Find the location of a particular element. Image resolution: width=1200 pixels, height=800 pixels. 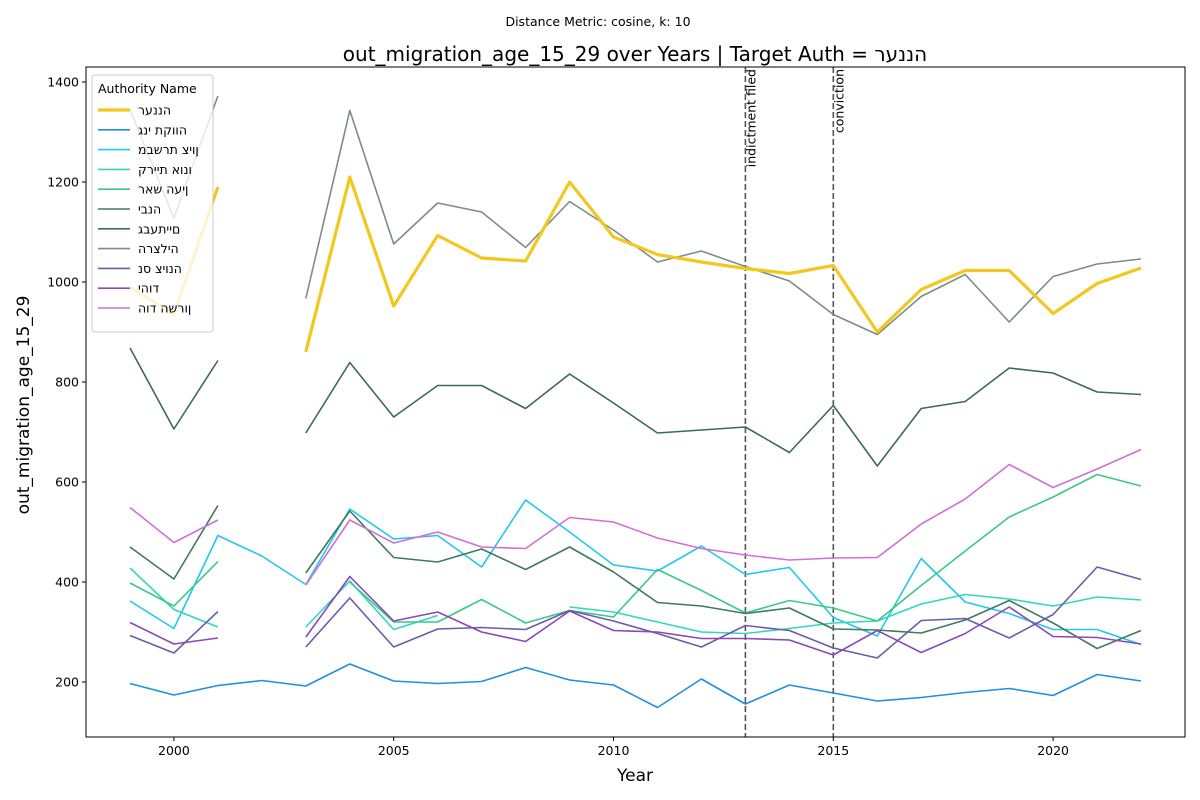

y-tick-label-800: 800 is located at coordinates (67, 382).